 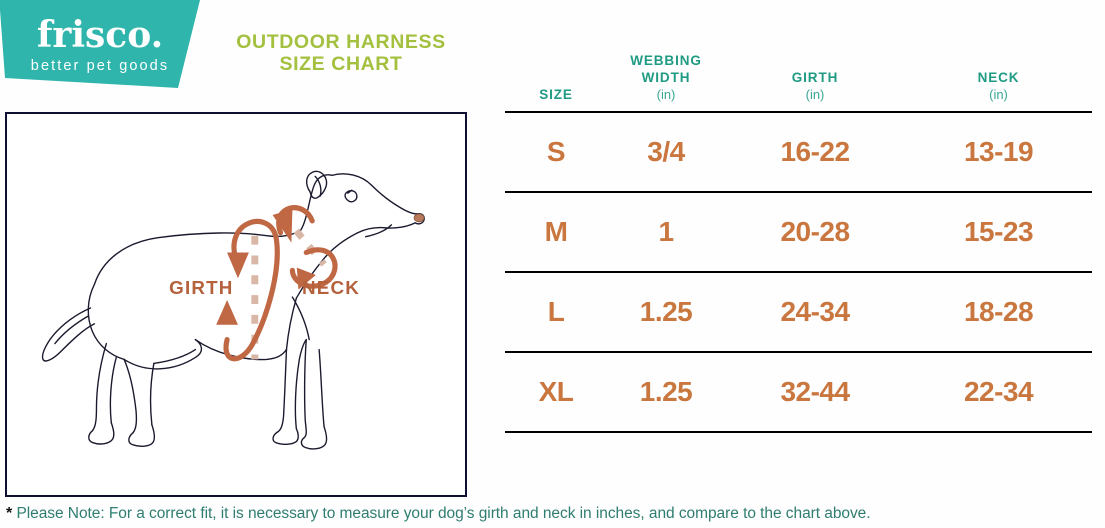 I want to click on neck-measure-loop, so click(x=307, y=247).